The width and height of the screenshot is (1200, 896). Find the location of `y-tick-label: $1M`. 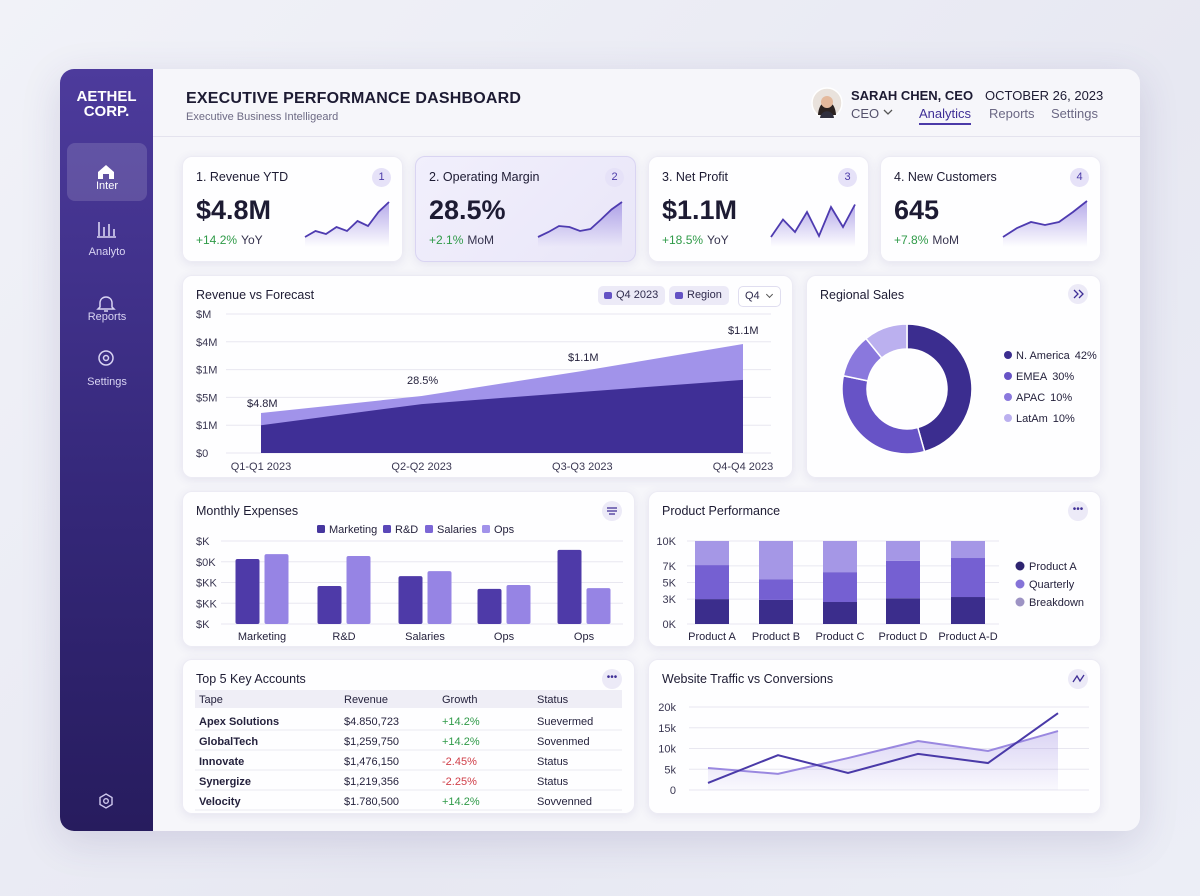

y-tick-label: $1M is located at coordinates (206, 371).